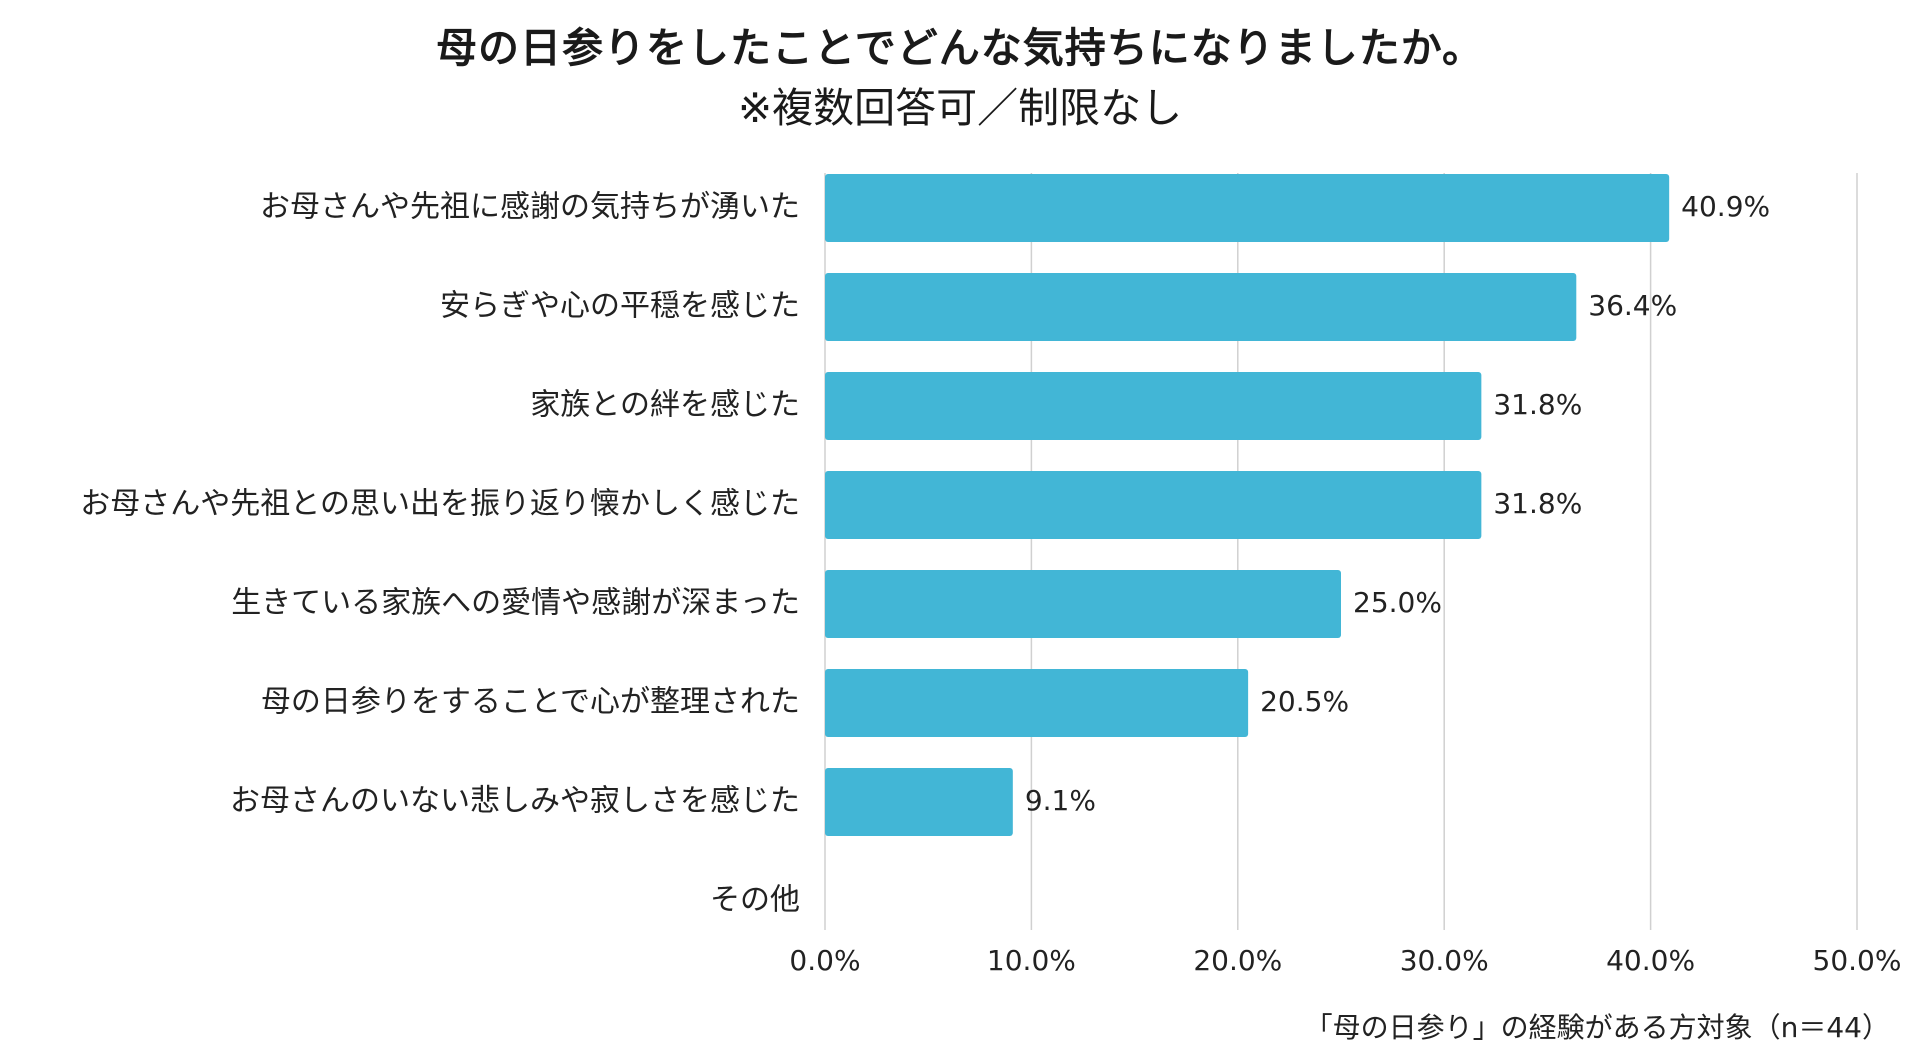 The image size is (1920, 1055). What do you see at coordinates (960, 108) in the screenshot?
I see `chart-subtitle: ※複数回答可／制限なし` at bounding box center [960, 108].